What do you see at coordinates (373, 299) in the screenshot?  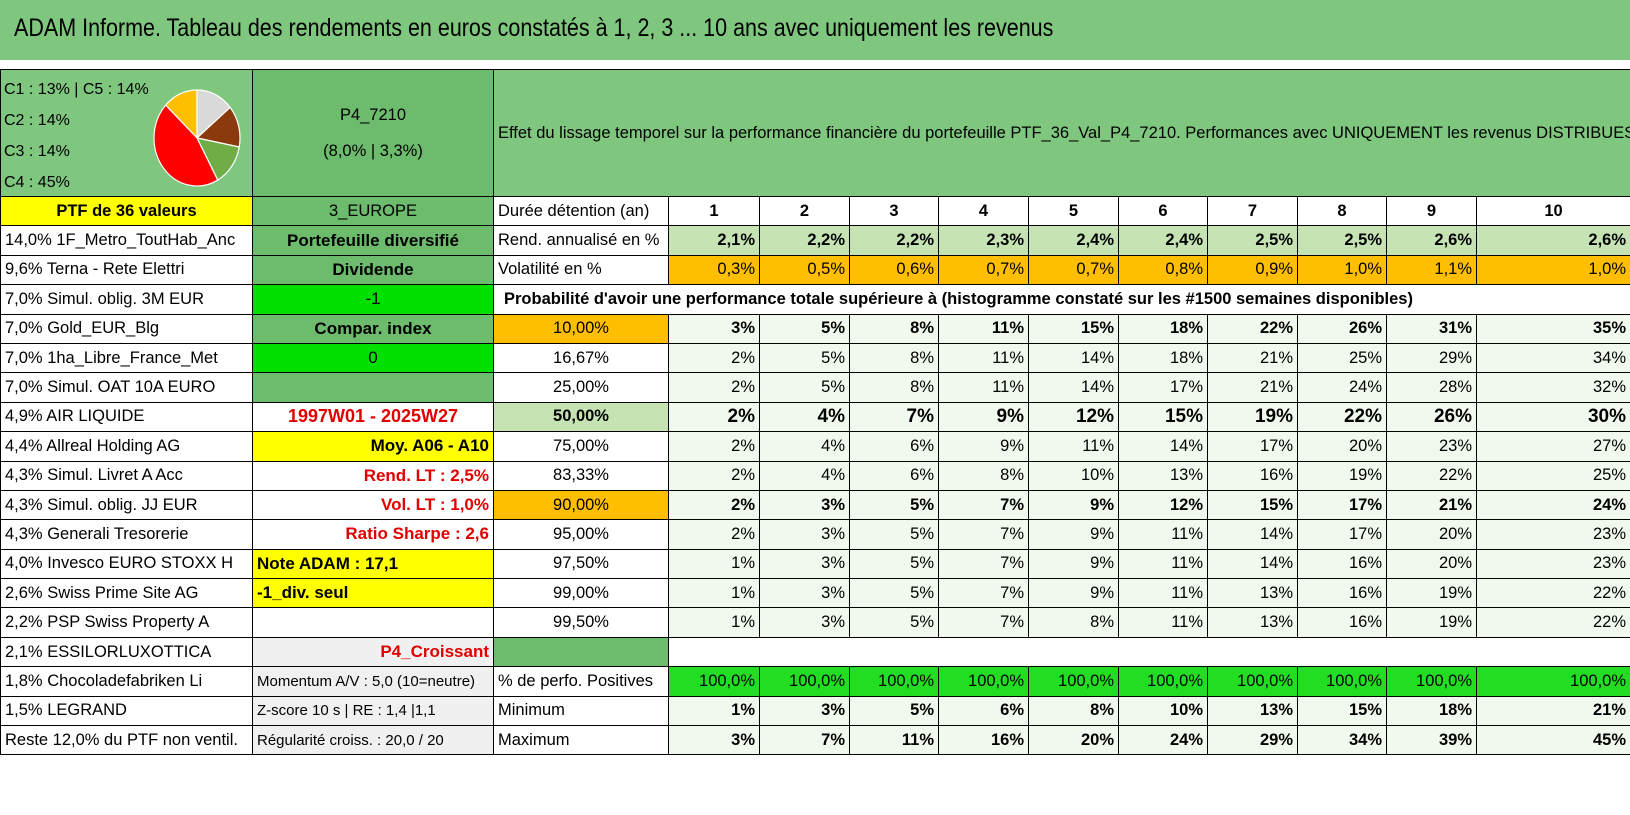 I see `side-indicator: -1` at bounding box center [373, 299].